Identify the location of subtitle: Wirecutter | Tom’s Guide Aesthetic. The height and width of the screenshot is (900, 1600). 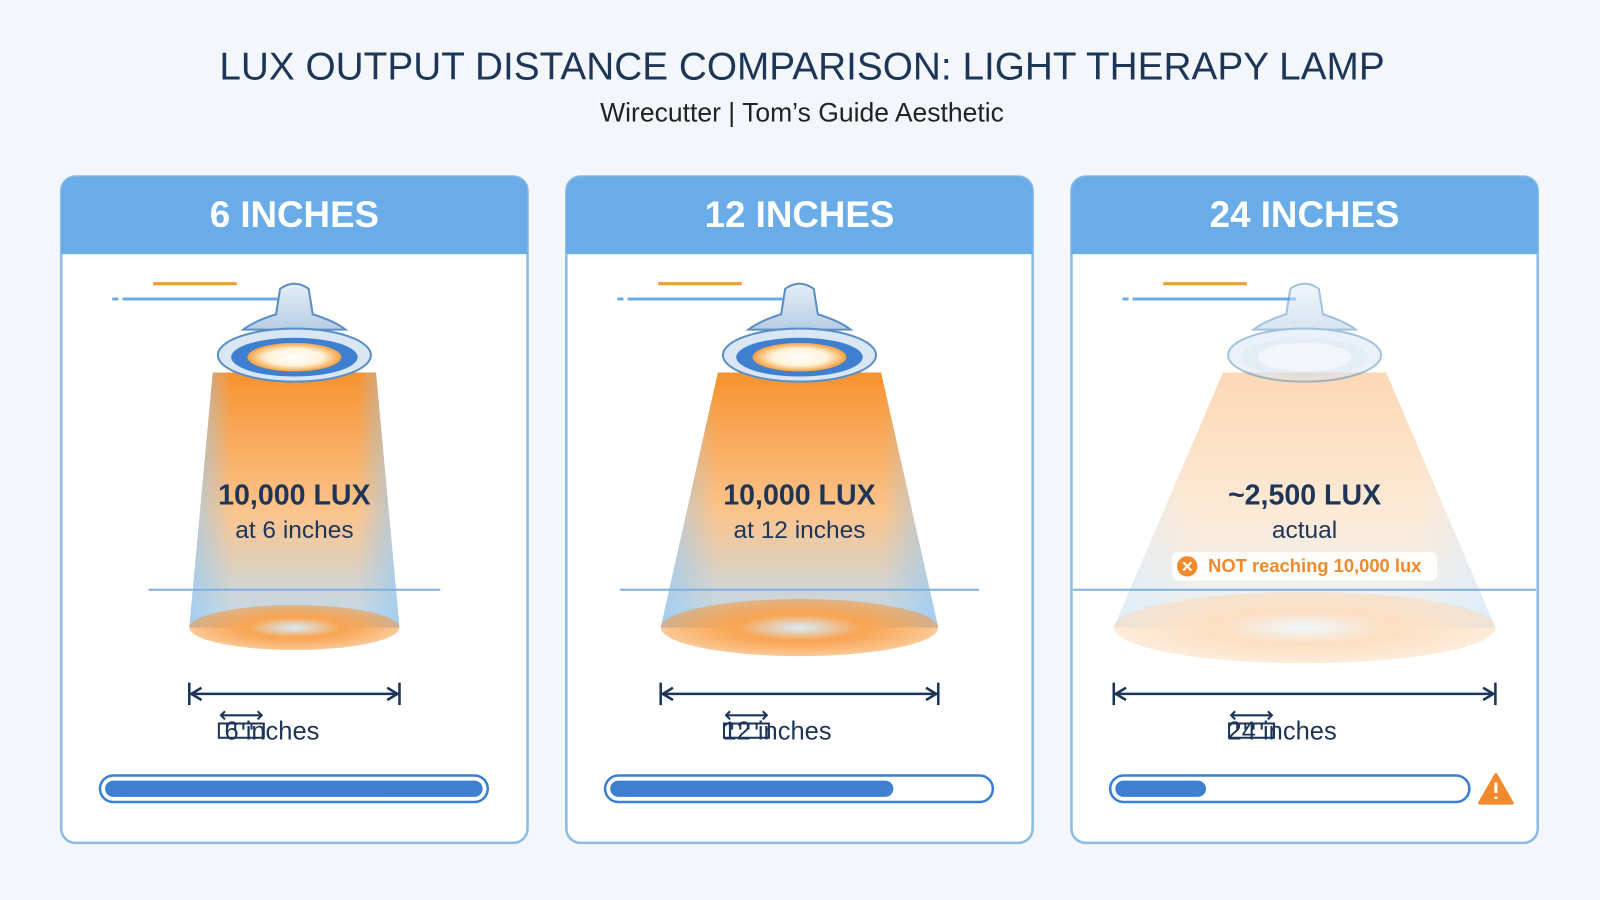
(802, 112).